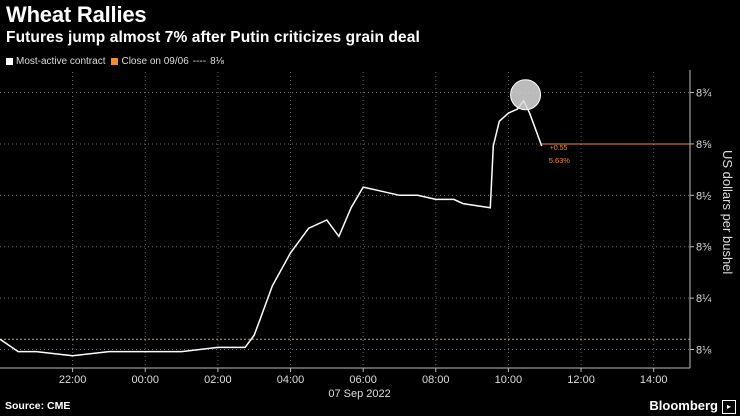 This screenshot has height=416, width=740. I want to click on legend-dash: ----, so click(199, 61).